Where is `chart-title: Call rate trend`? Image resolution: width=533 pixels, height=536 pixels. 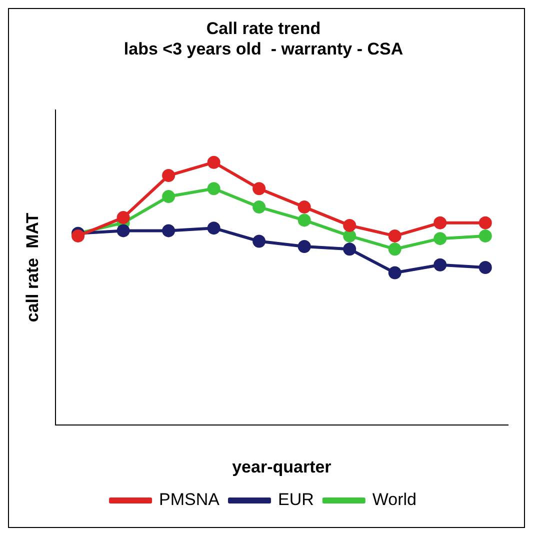 chart-title: Call rate trend is located at coordinates (263, 28).